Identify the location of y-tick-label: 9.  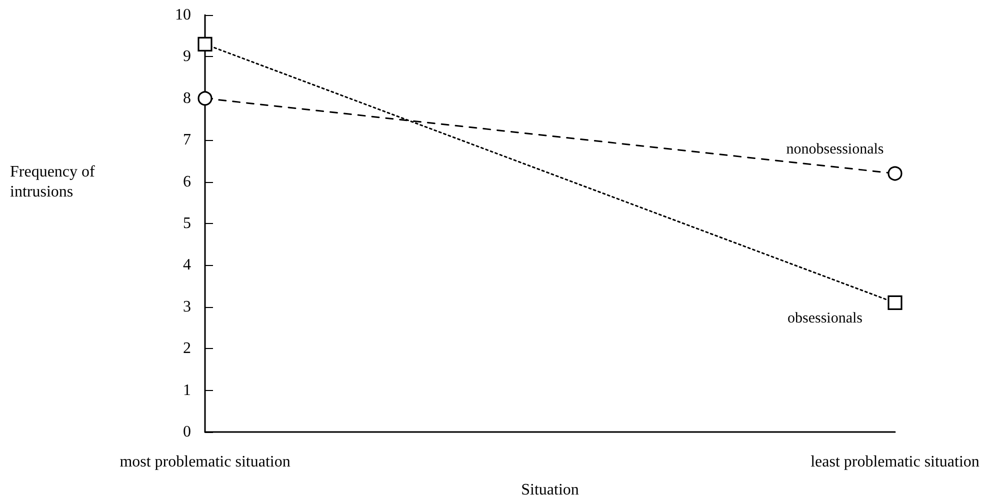
(187, 57).